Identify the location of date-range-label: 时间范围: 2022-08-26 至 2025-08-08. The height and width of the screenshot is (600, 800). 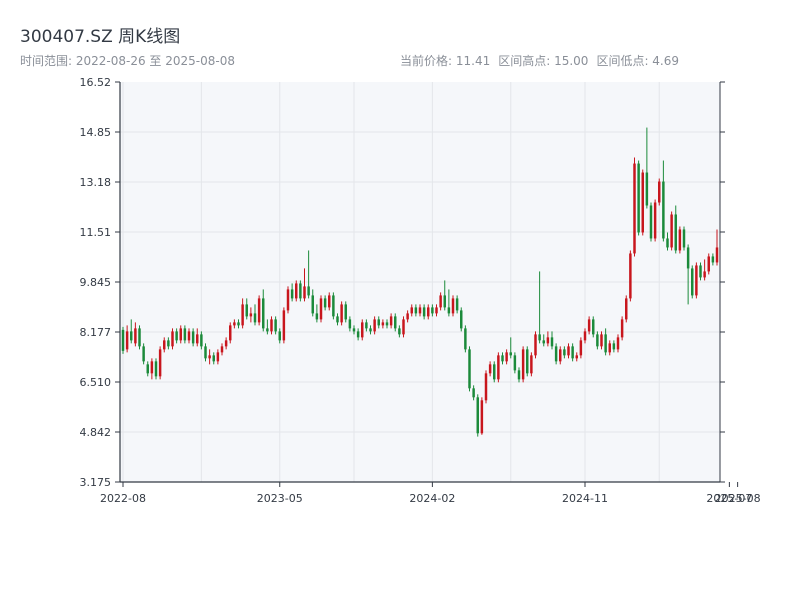
(127, 61).